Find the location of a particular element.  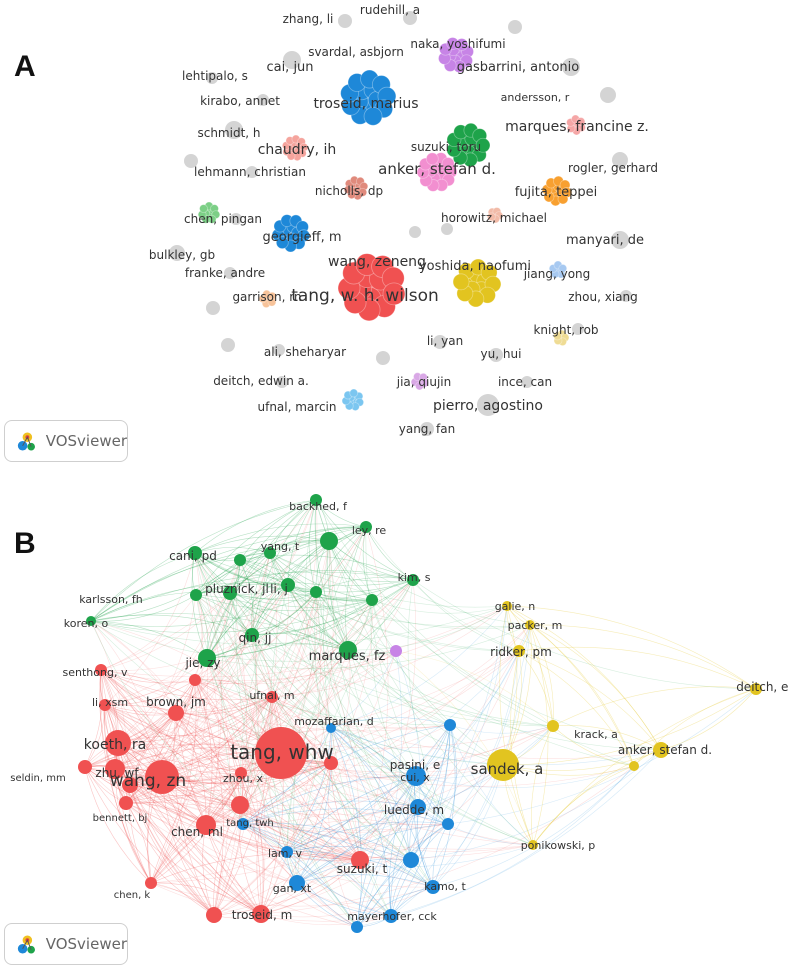

author-label: zhou, x is located at coordinates (243, 778).